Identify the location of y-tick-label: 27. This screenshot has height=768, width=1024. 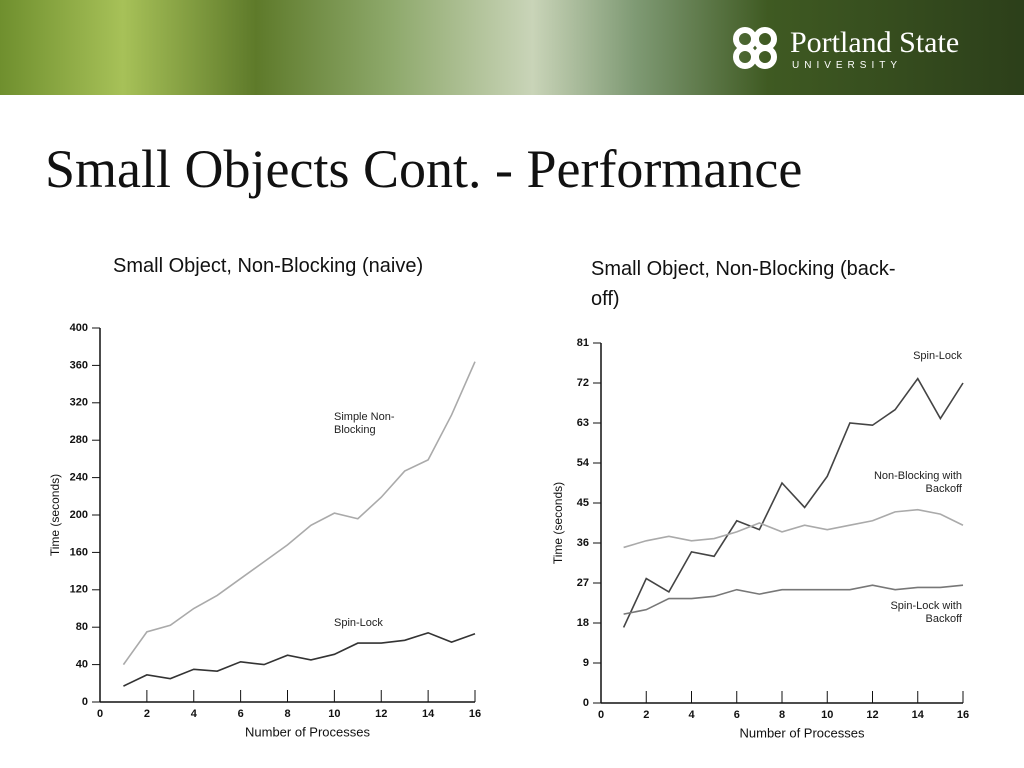
(583, 583).